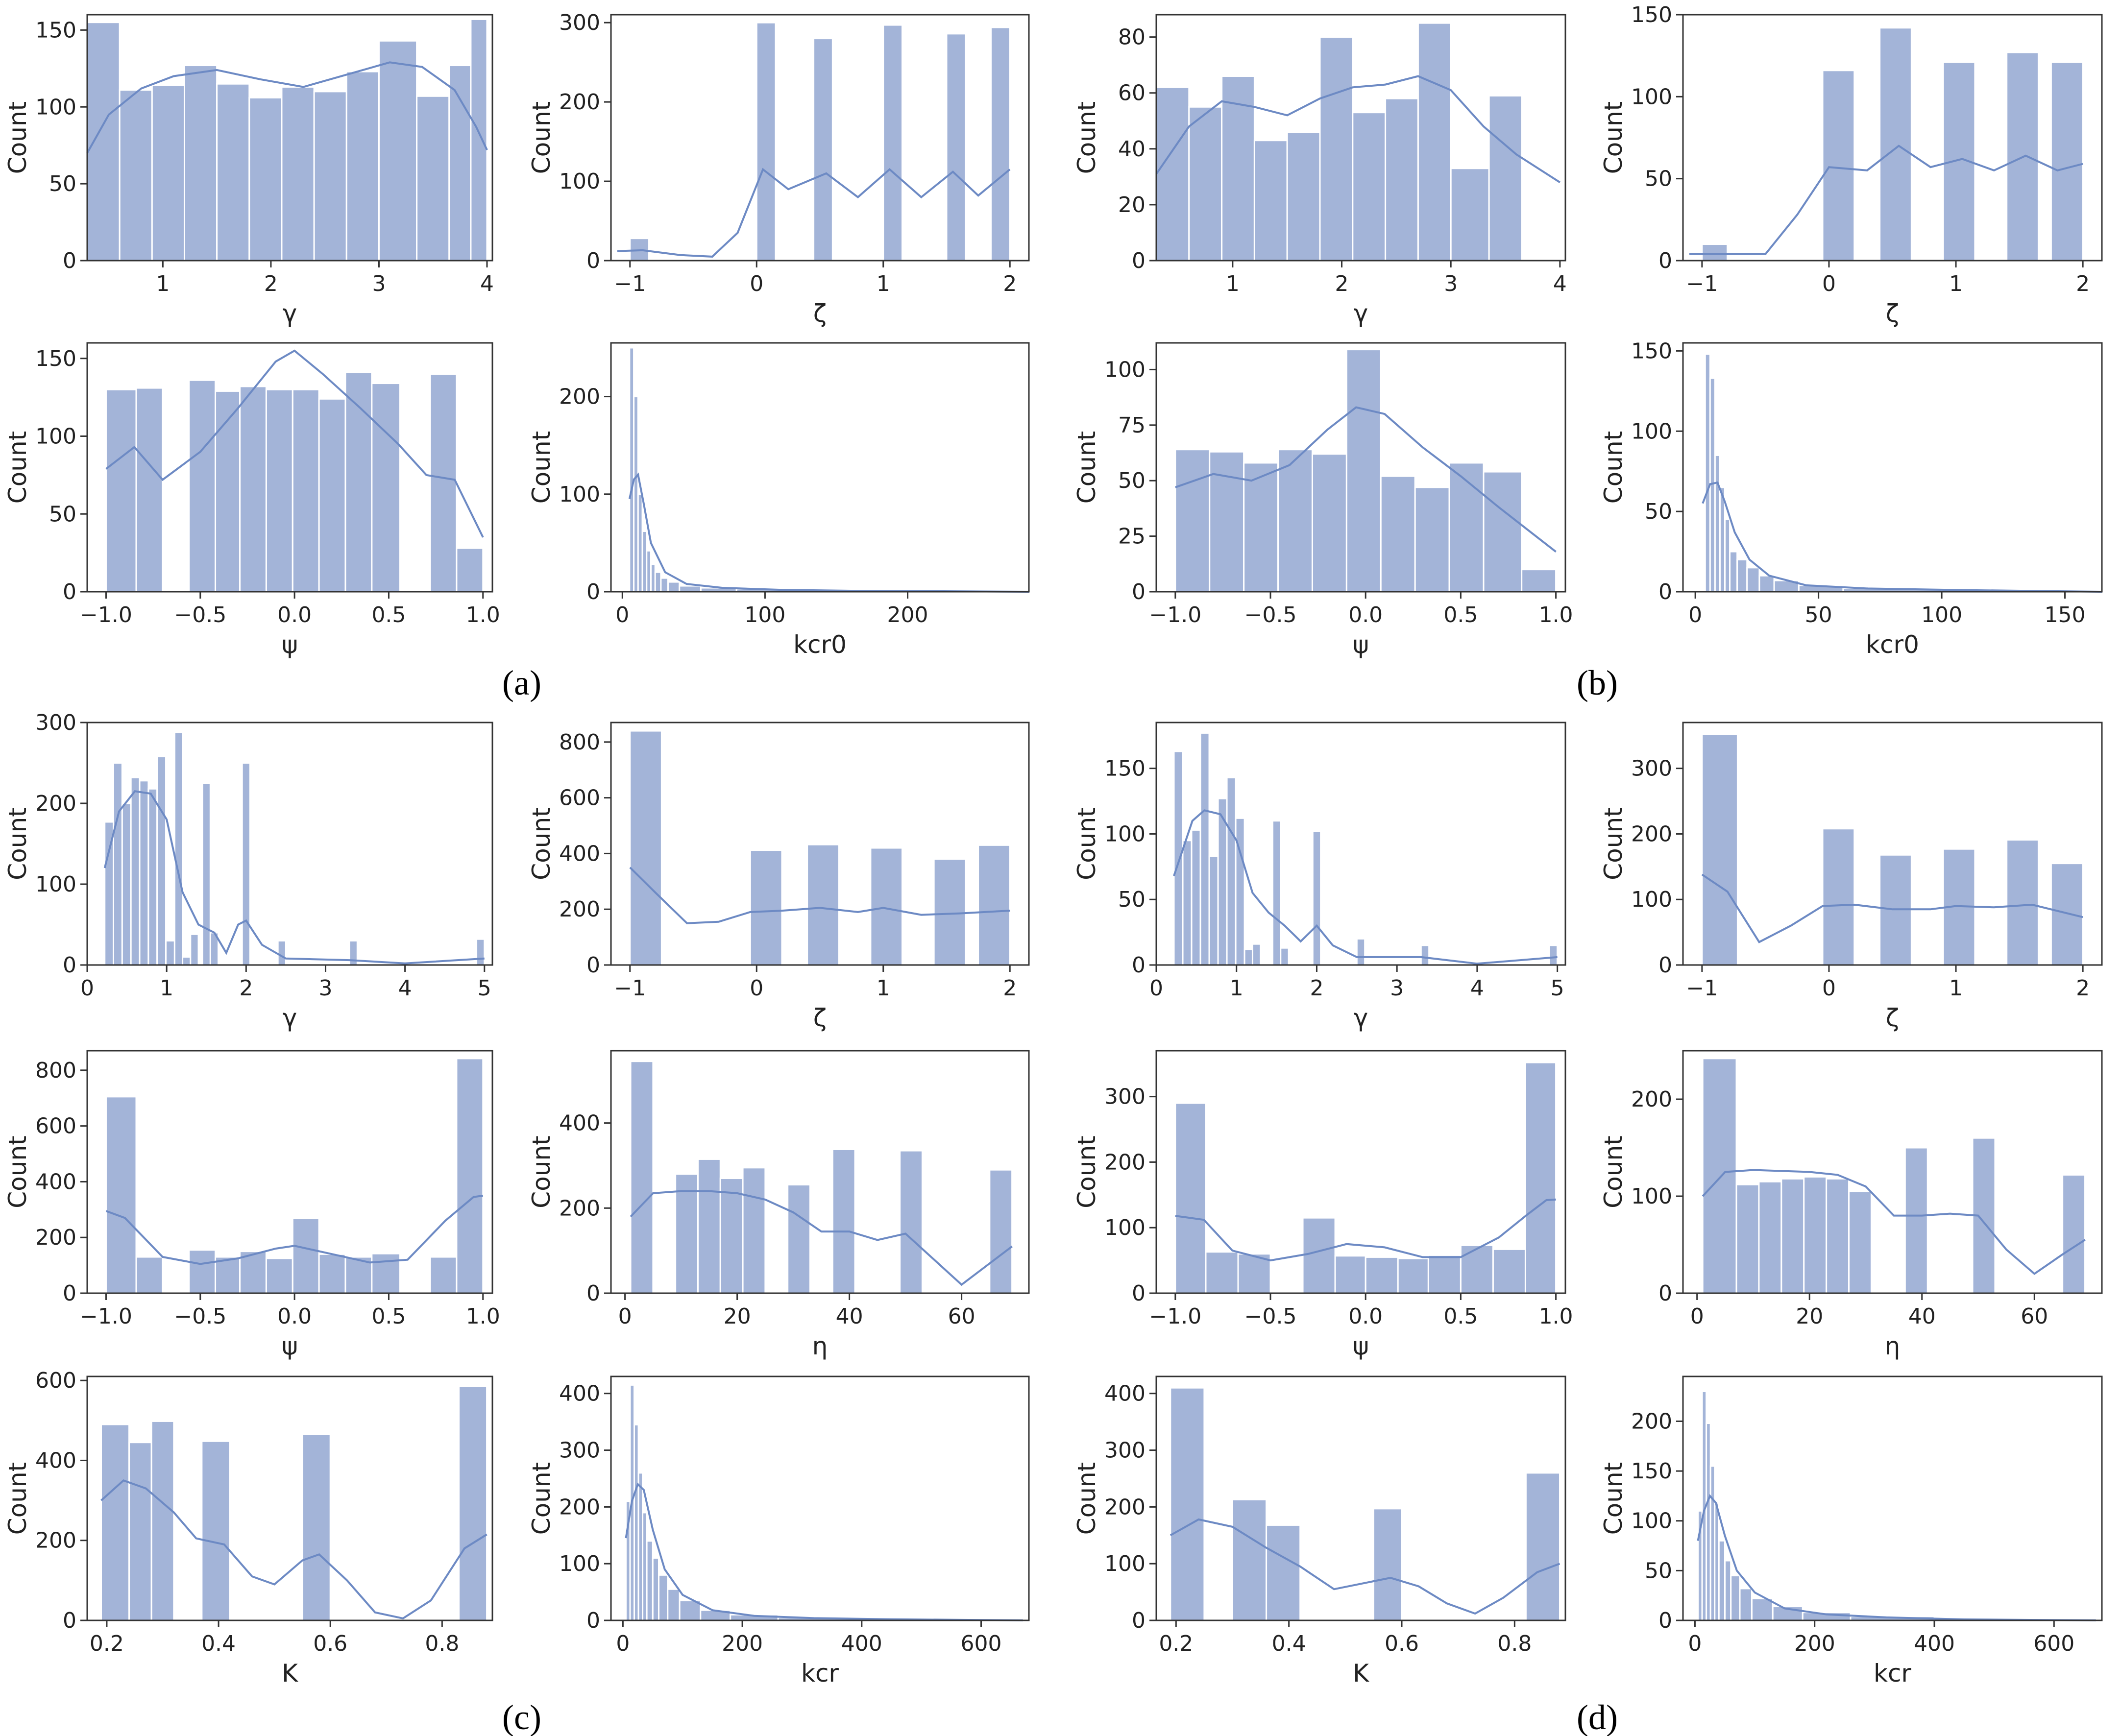 This screenshot has height=1736, width=2121. I want to click on x-tick-label-c-gamma-1: 1, so click(166, 988).